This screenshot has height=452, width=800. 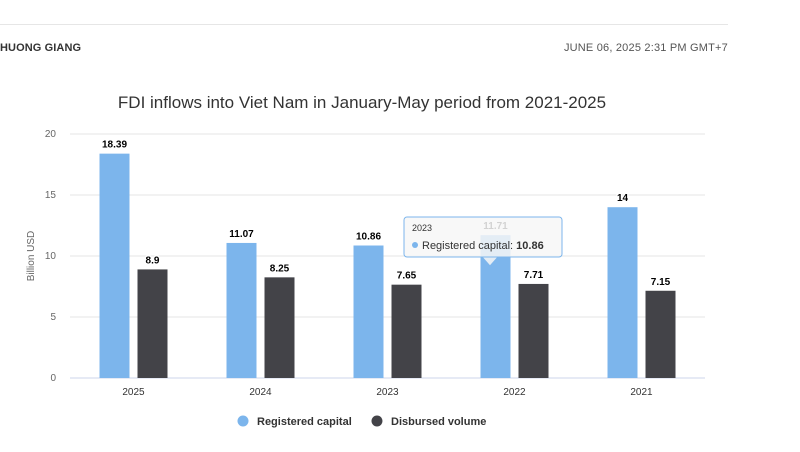 What do you see at coordinates (53, 378) in the screenshot?
I see `y-tick-label: 0` at bounding box center [53, 378].